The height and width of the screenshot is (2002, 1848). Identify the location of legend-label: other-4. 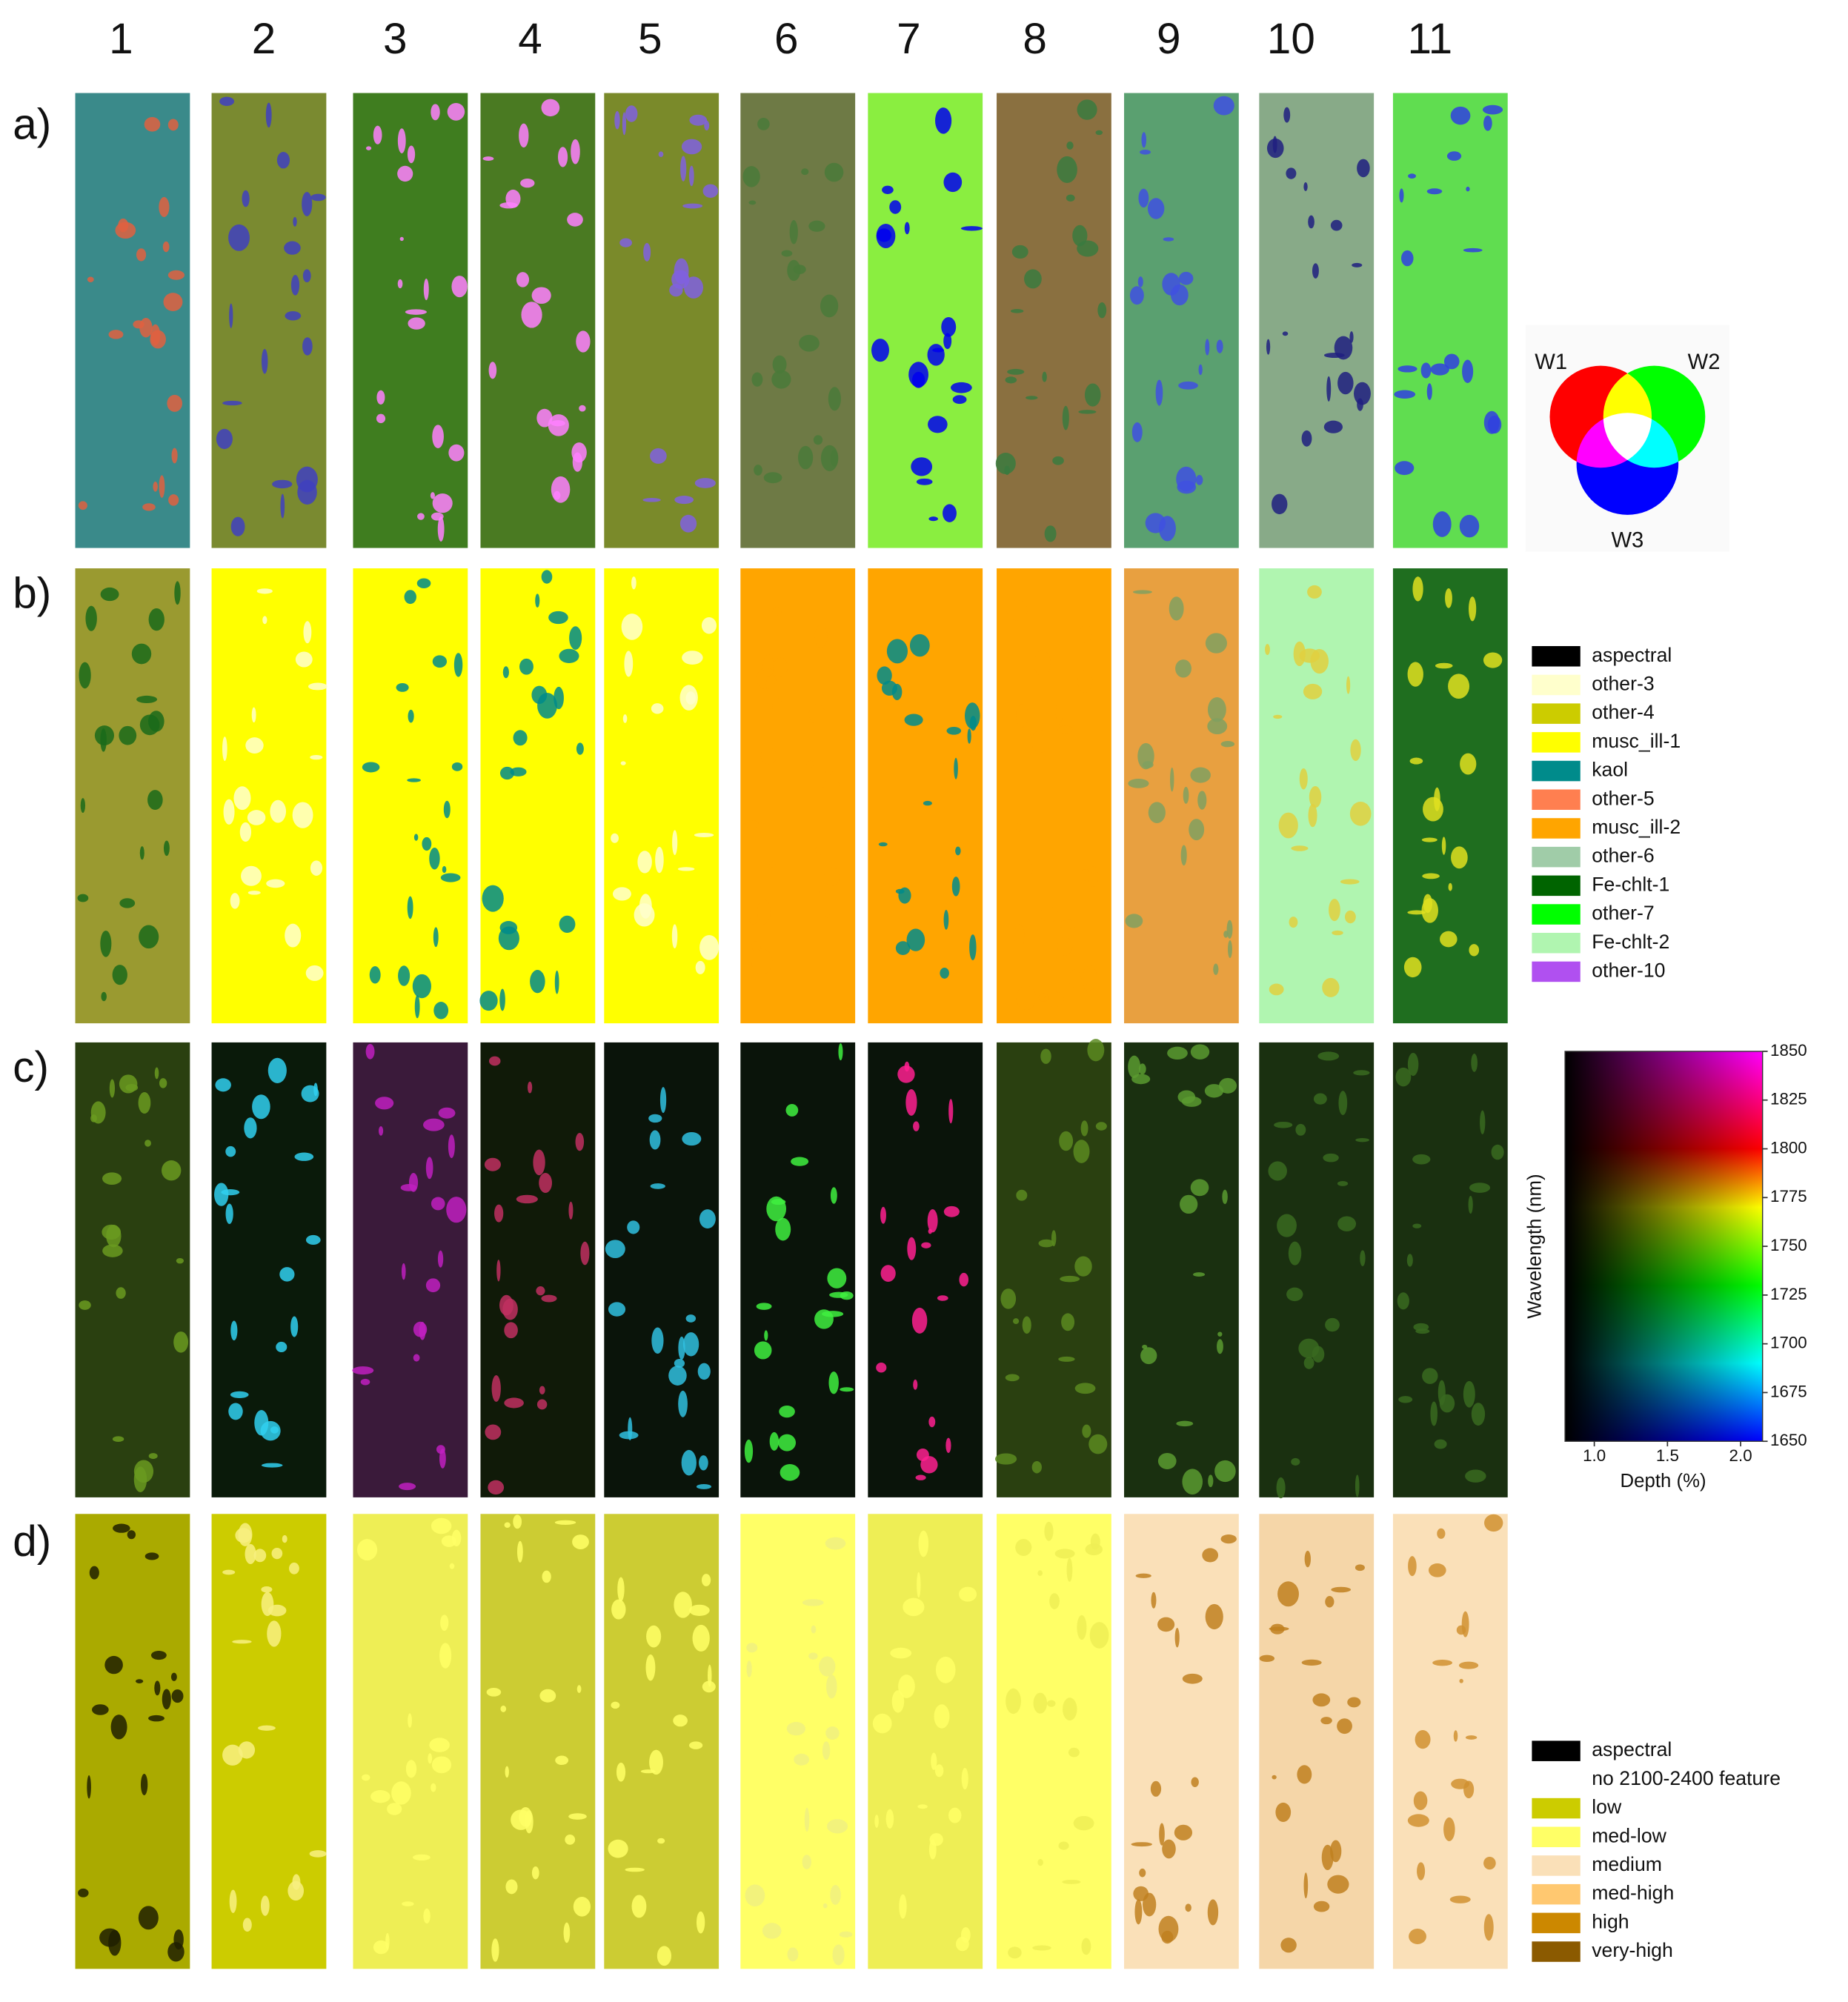
(1624, 712).